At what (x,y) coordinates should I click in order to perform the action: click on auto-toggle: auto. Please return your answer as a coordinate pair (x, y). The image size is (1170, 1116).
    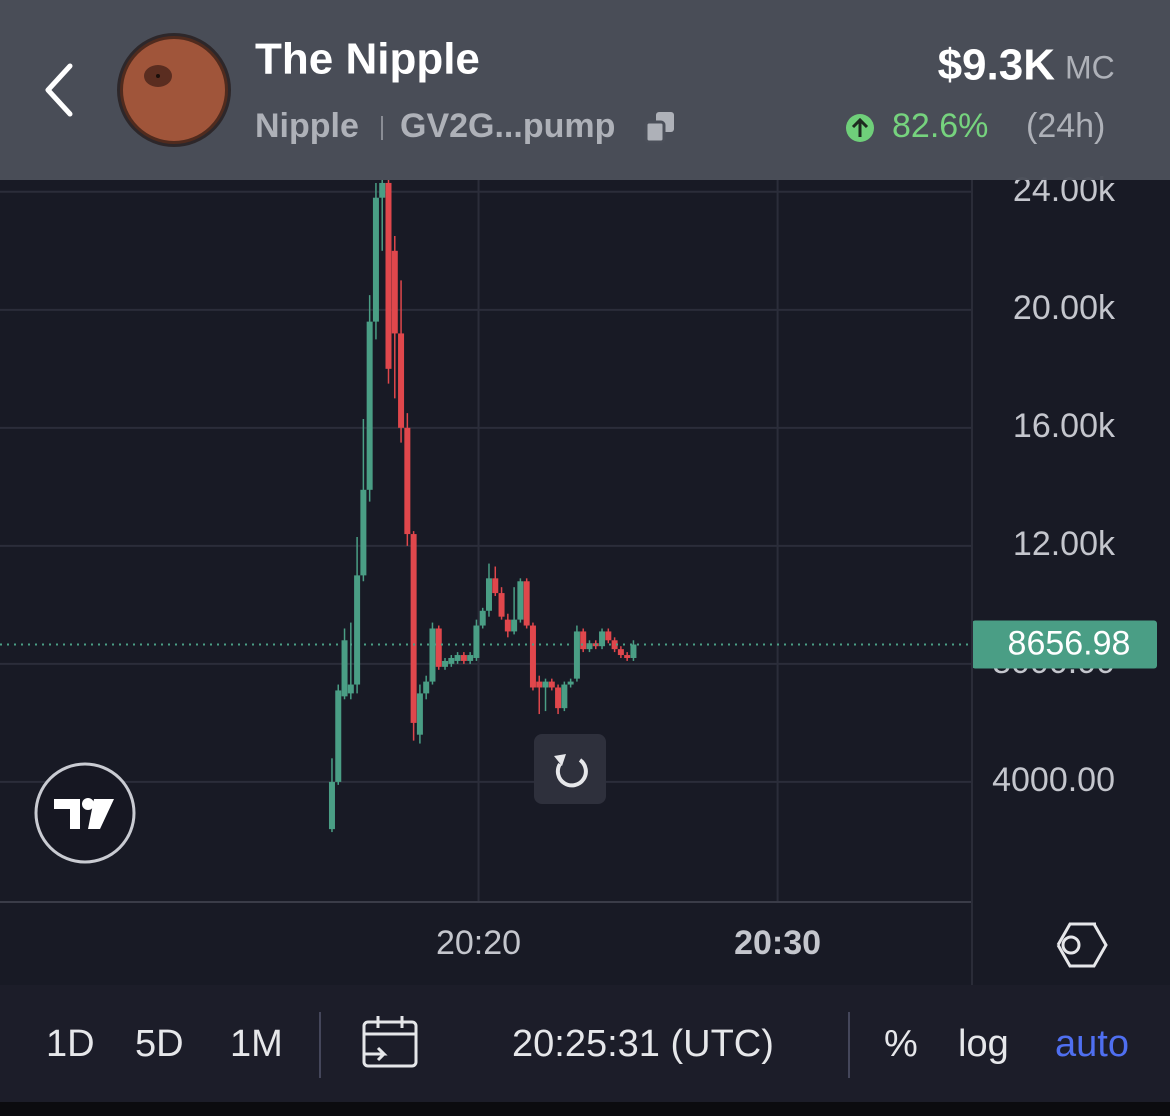
    Looking at the image, I should click on (1092, 1044).